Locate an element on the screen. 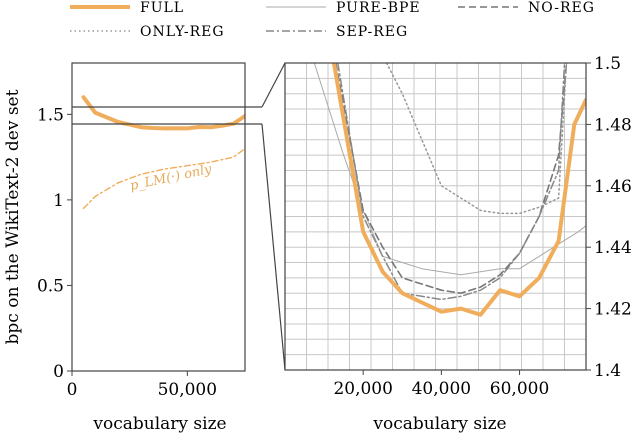 The width and height of the screenshot is (636, 438). right-ytick-label: 1.42 is located at coordinates (613, 310).